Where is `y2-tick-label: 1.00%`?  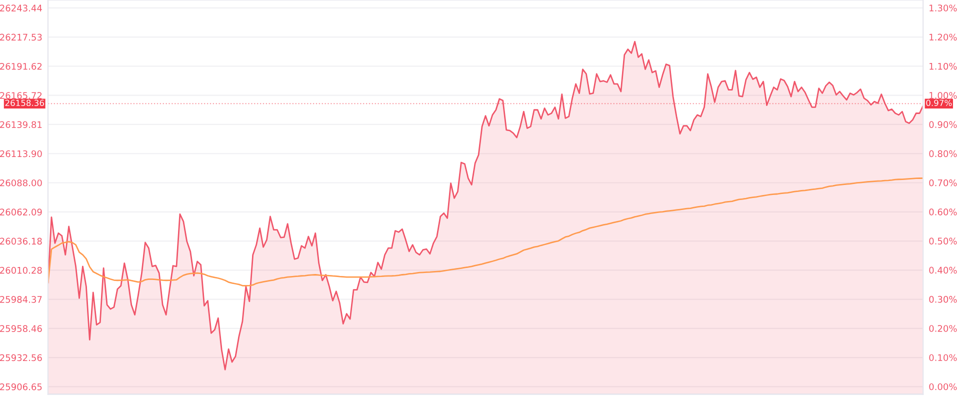
y2-tick-label: 1.00% is located at coordinates (943, 95).